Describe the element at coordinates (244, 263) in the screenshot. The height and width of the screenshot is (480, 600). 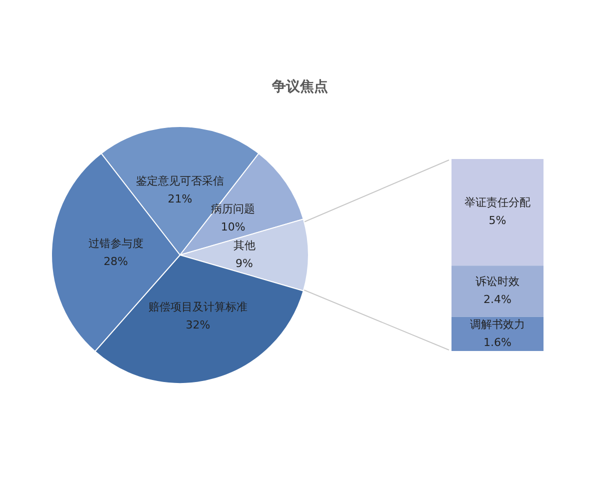
I see `data-label: 9%` at that location.